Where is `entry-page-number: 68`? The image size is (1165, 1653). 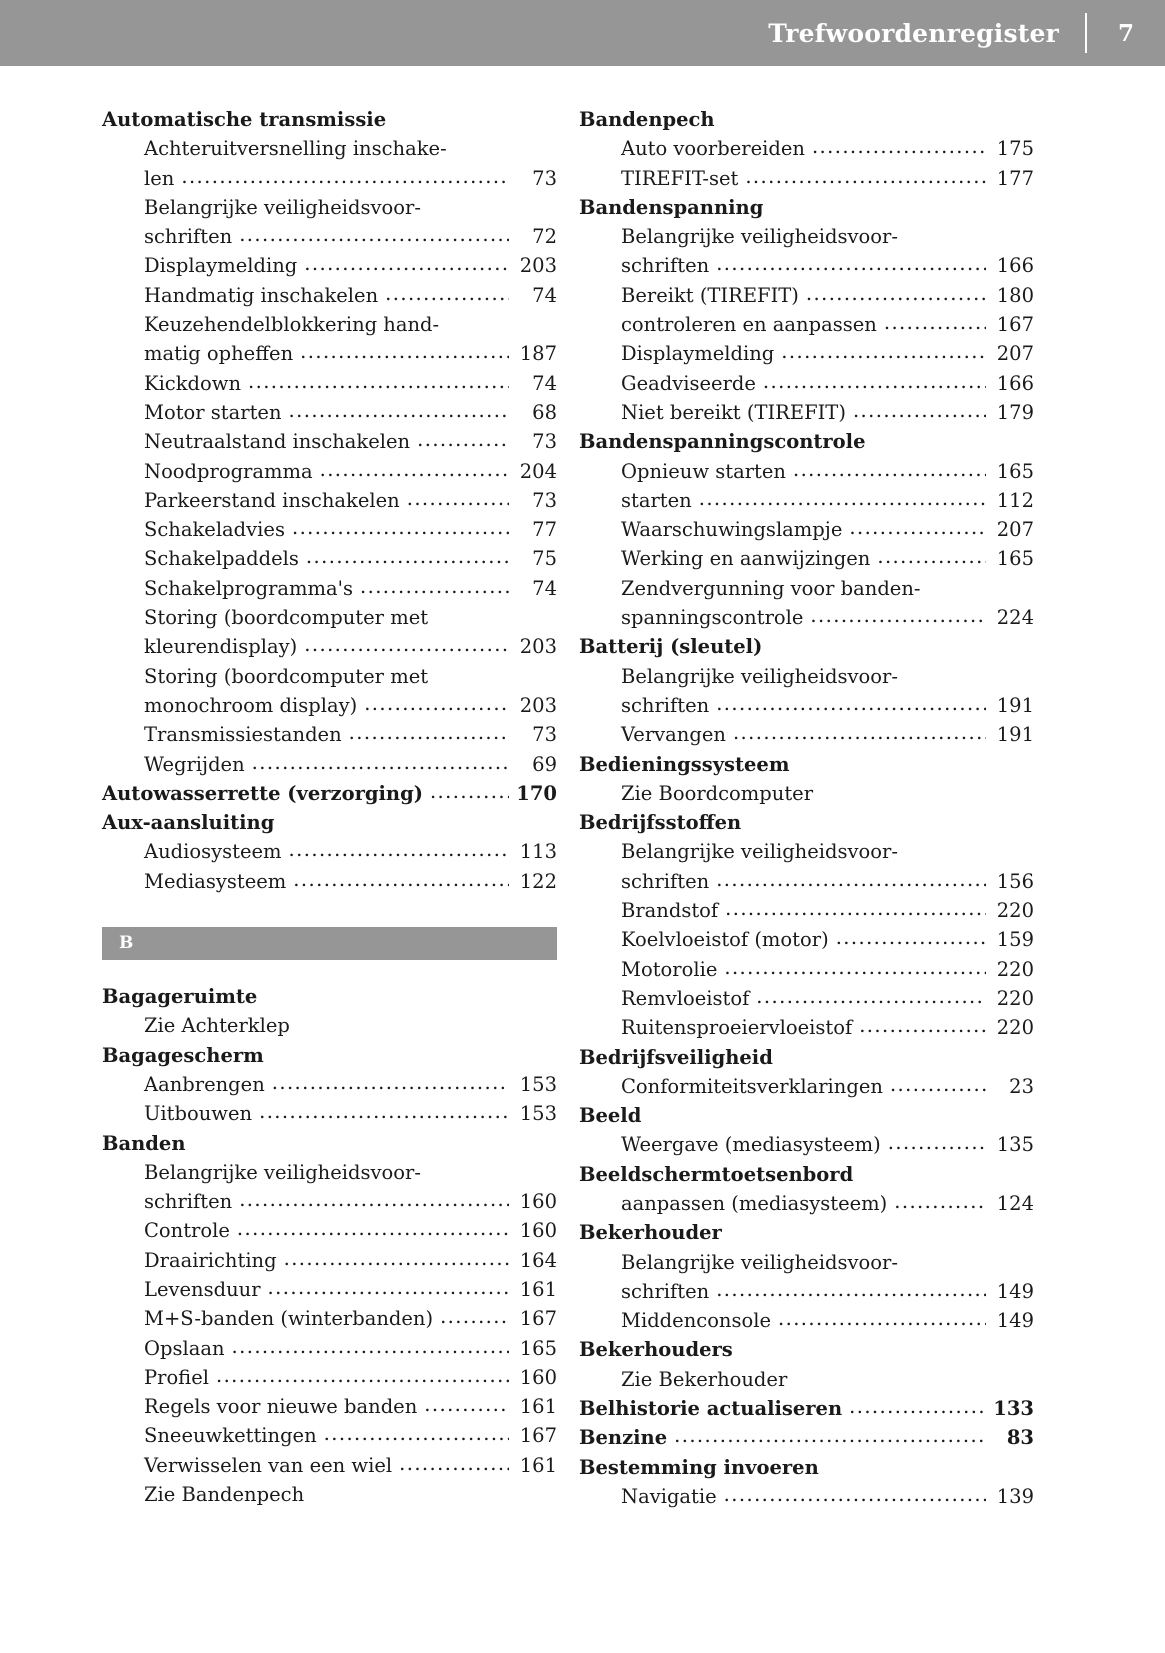
entry-page-number: 68 is located at coordinates (544, 412).